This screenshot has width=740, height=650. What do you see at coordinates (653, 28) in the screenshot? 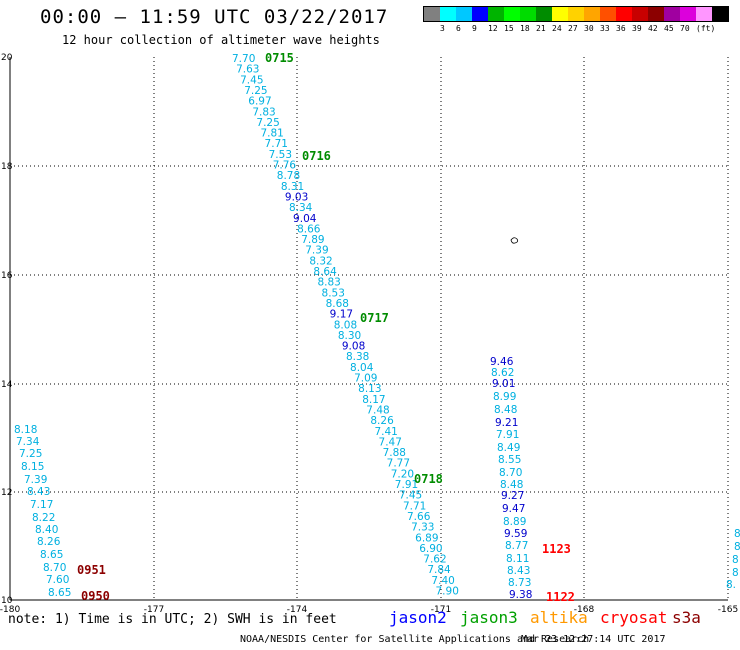
I see `scale-label: 42` at bounding box center [653, 28].